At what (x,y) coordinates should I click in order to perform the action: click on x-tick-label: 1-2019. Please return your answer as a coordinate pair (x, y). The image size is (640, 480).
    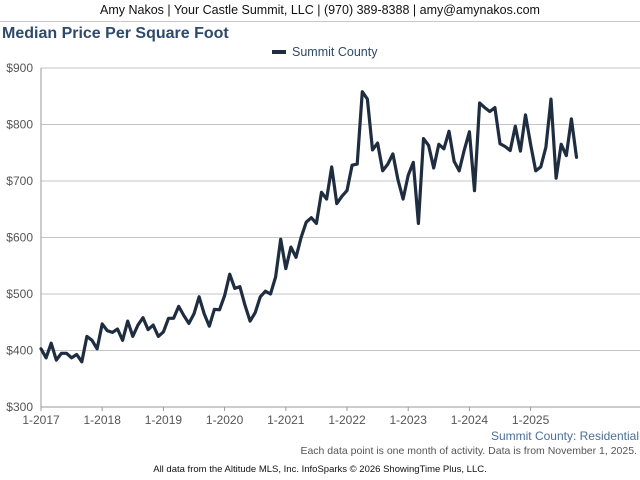
    Looking at the image, I should click on (164, 420).